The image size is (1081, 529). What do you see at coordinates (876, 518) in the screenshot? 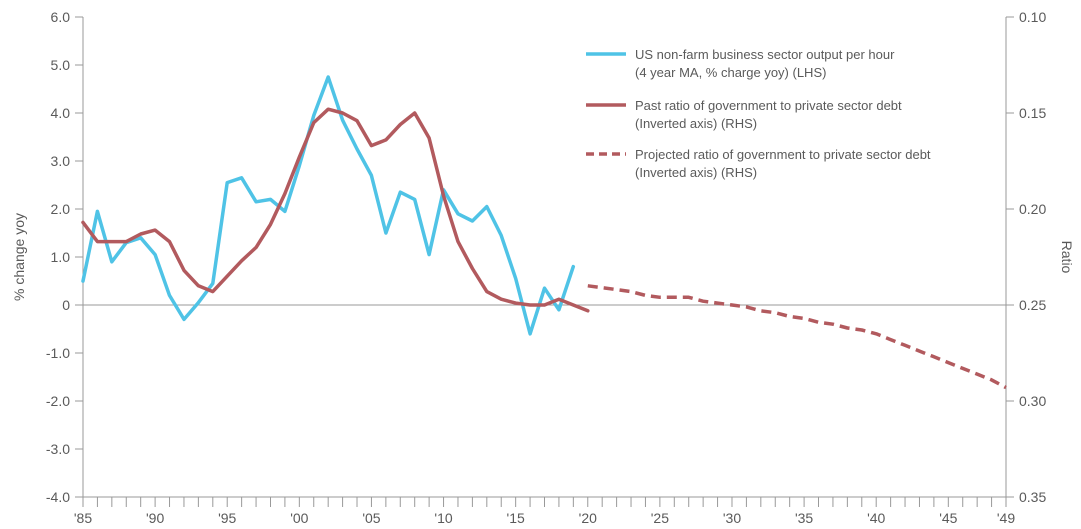
I see `x-tick-label: '40` at bounding box center [876, 518].